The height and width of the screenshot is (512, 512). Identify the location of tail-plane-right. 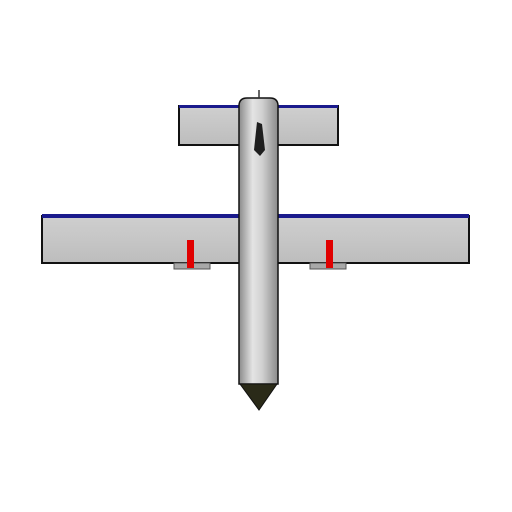
(307, 125).